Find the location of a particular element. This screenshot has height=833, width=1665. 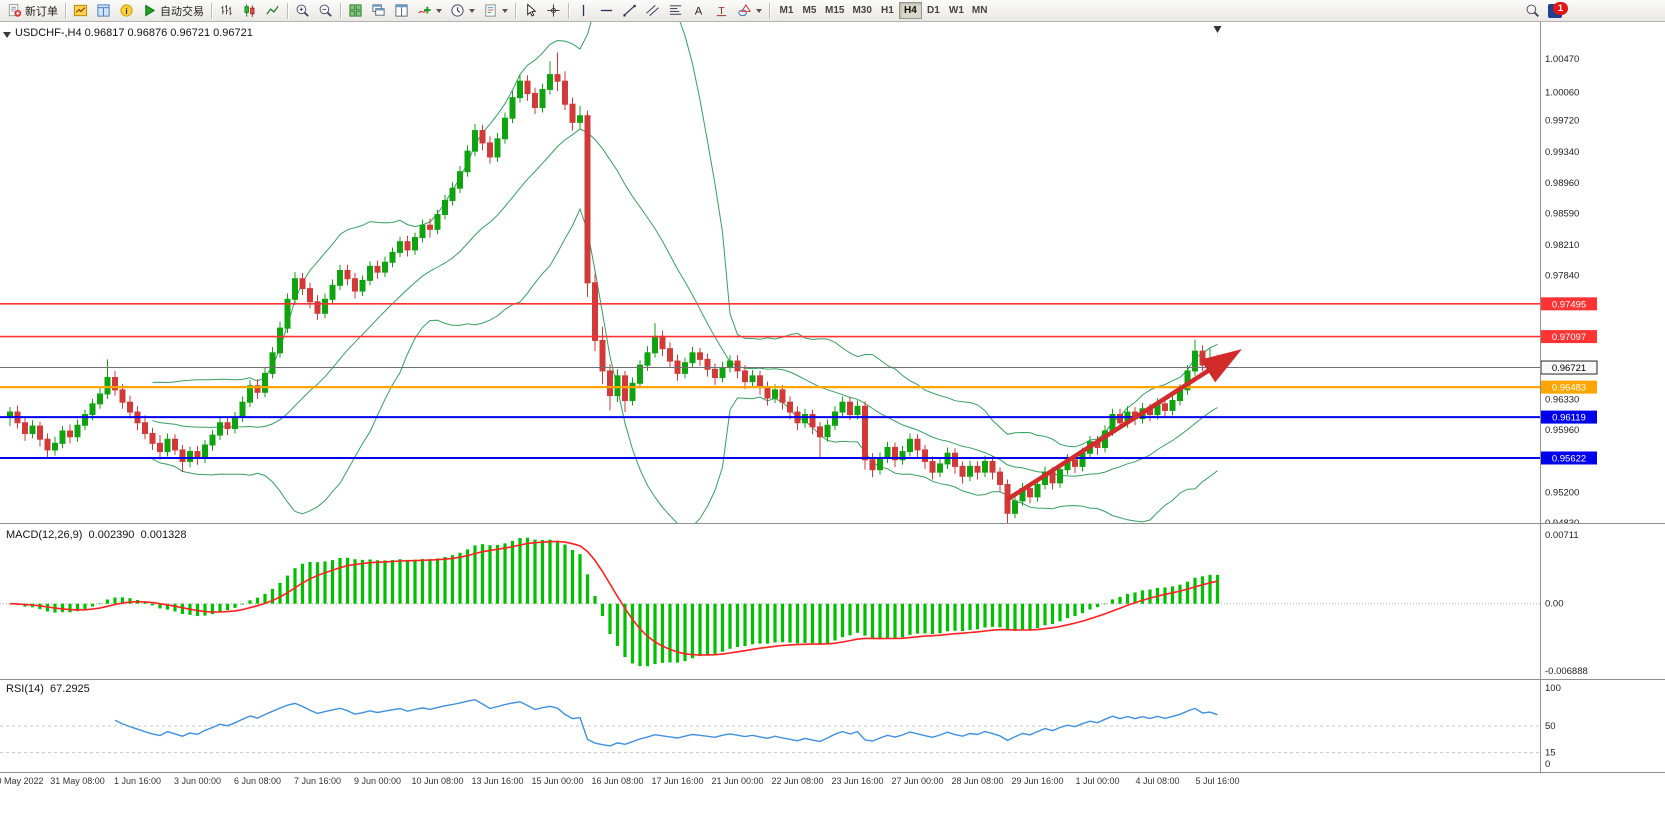

time-axis-label: 17 Jun 16:00 is located at coordinates (677, 781).